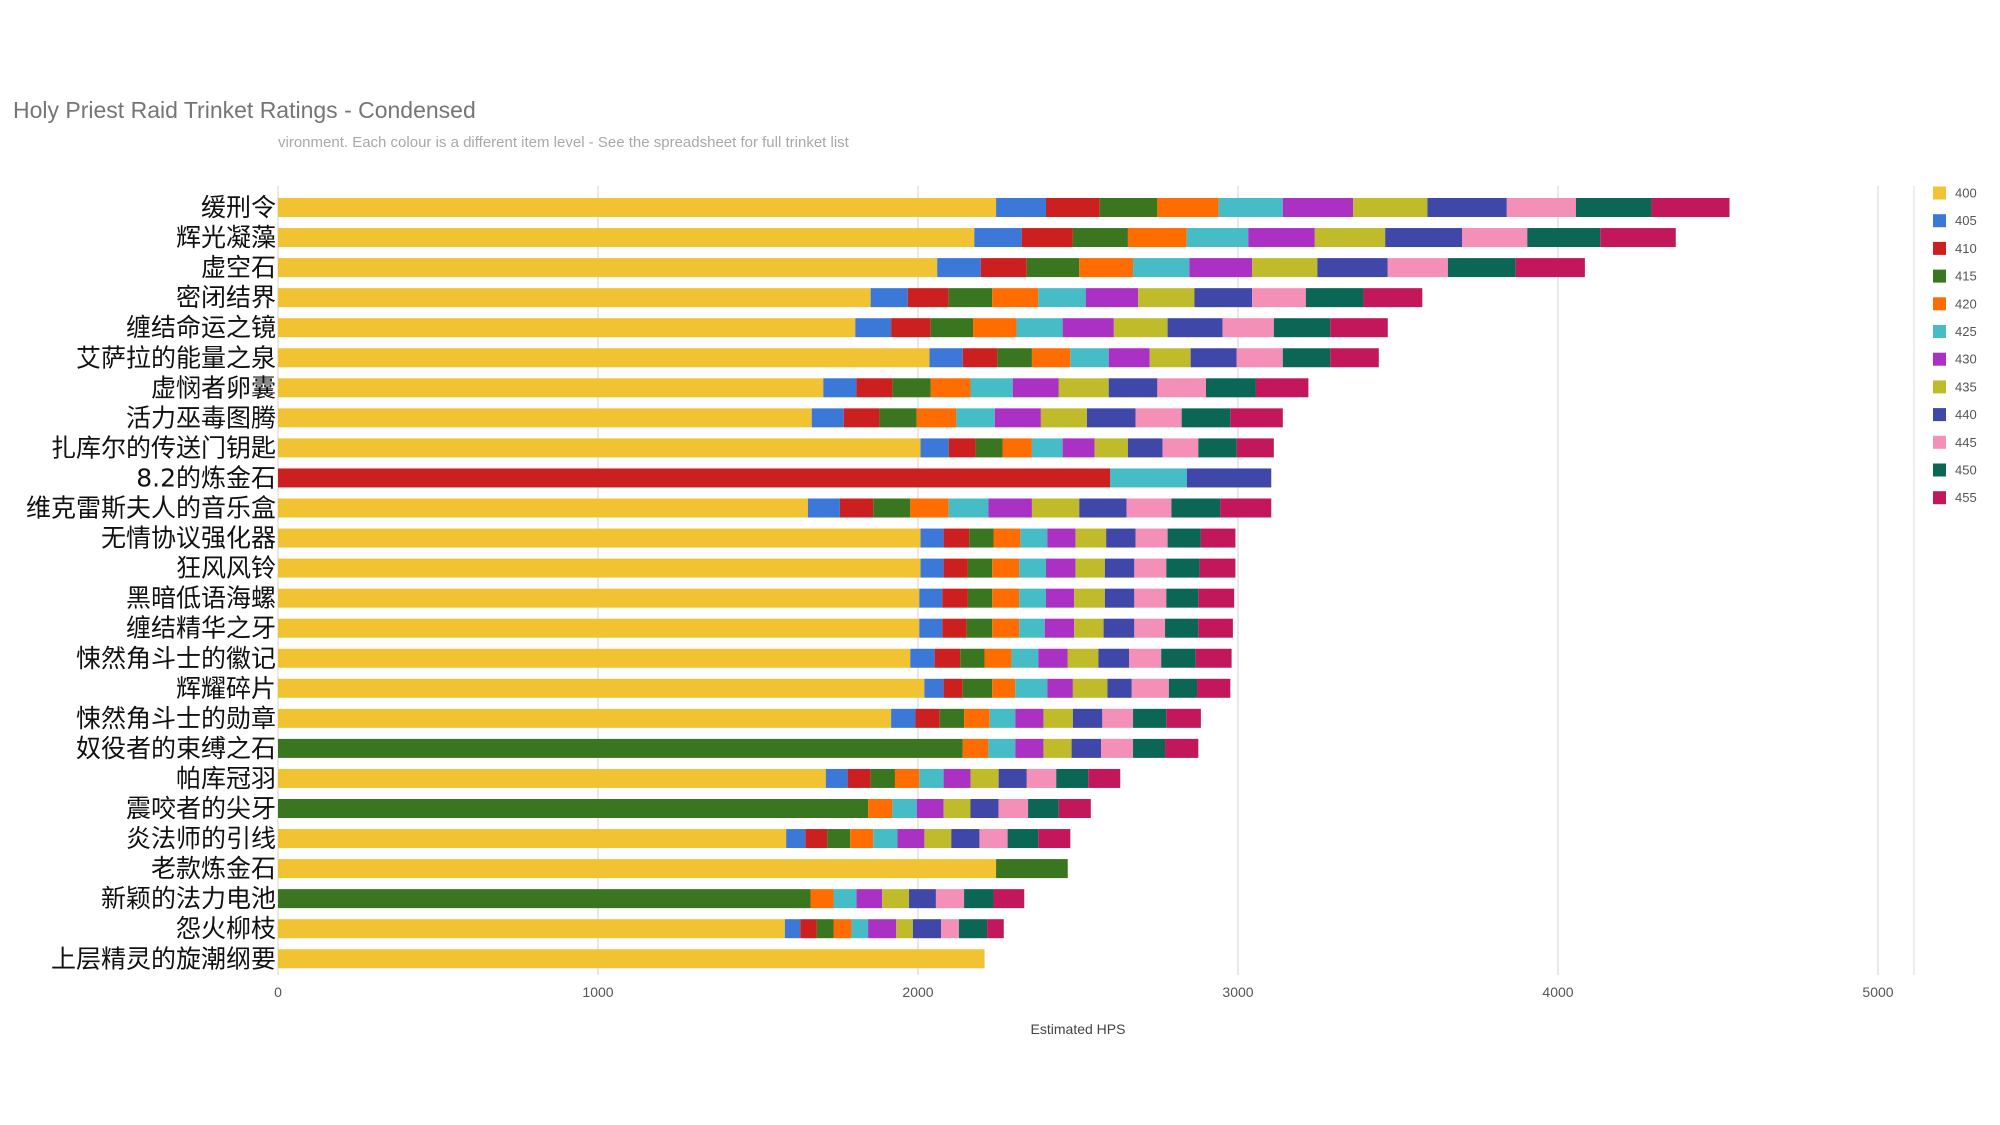 This screenshot has width=2000, height=1125. I want to click on category-label: 无情协议强化器, so click(188, 538).